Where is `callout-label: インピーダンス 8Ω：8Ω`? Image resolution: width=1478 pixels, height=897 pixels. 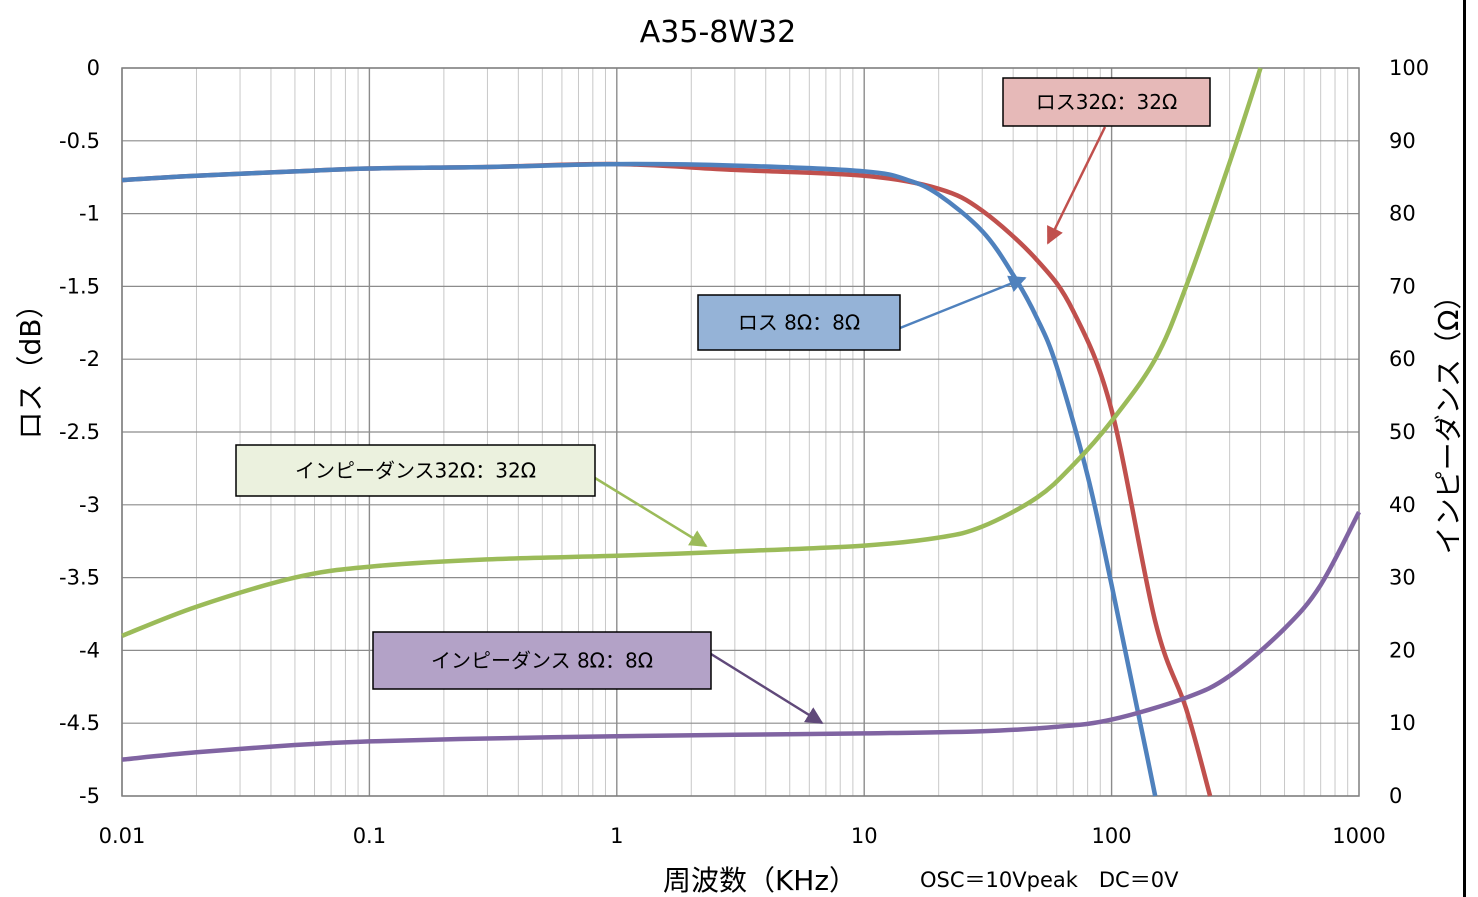 callout-label: インピーダンス 8Ω：8Ω is located at coordinates (542, 661).